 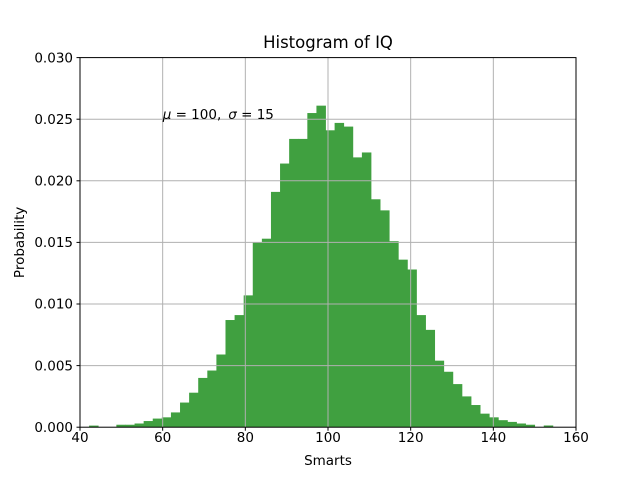 I want to click on x-tick-labels: 40 60 80 100 120 140 160, so click(x=329, y=438).